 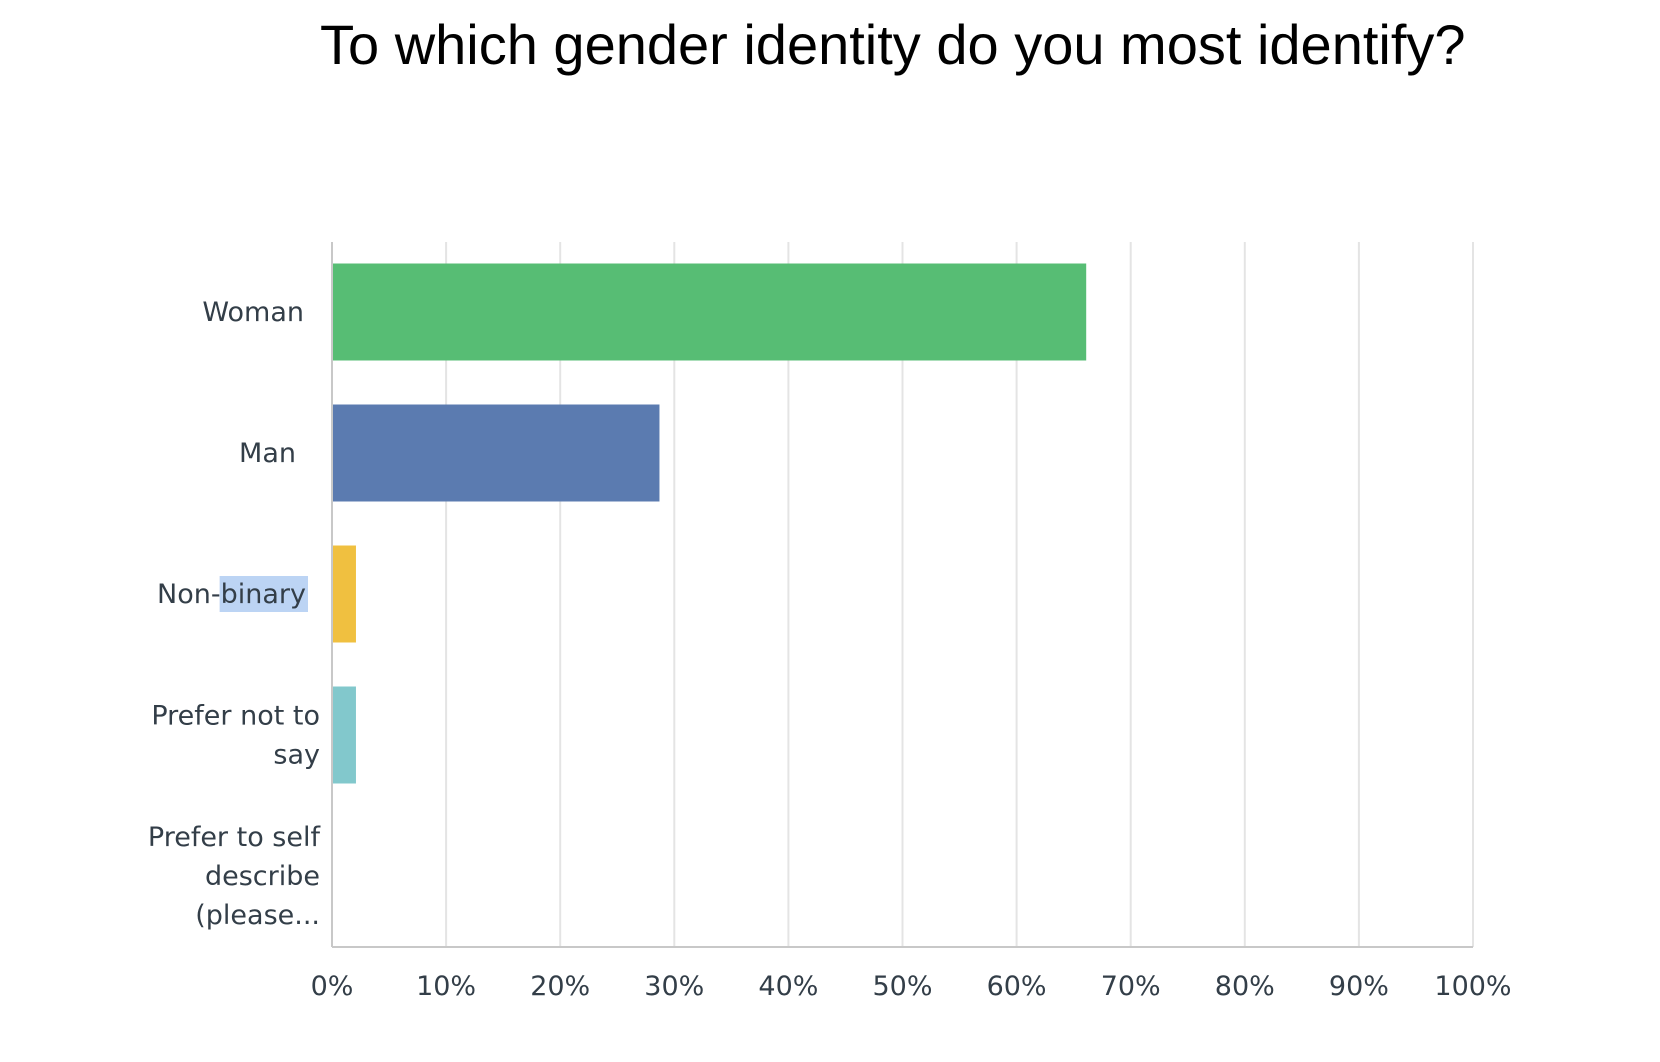 I want to click on category-label: Non-binary, so click(x=231, y=594).